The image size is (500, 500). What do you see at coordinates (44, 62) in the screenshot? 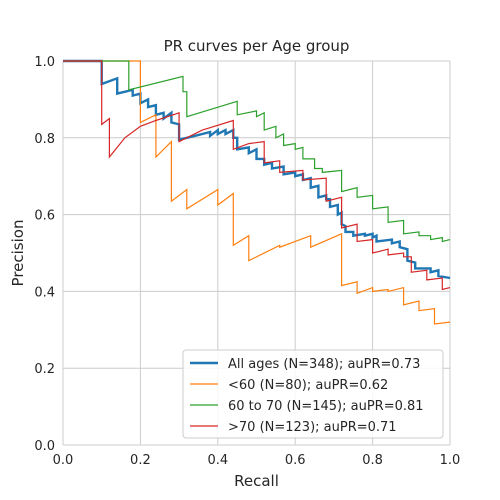
I see `y-tick-label: 1.0` at bounding box center [44, 62].